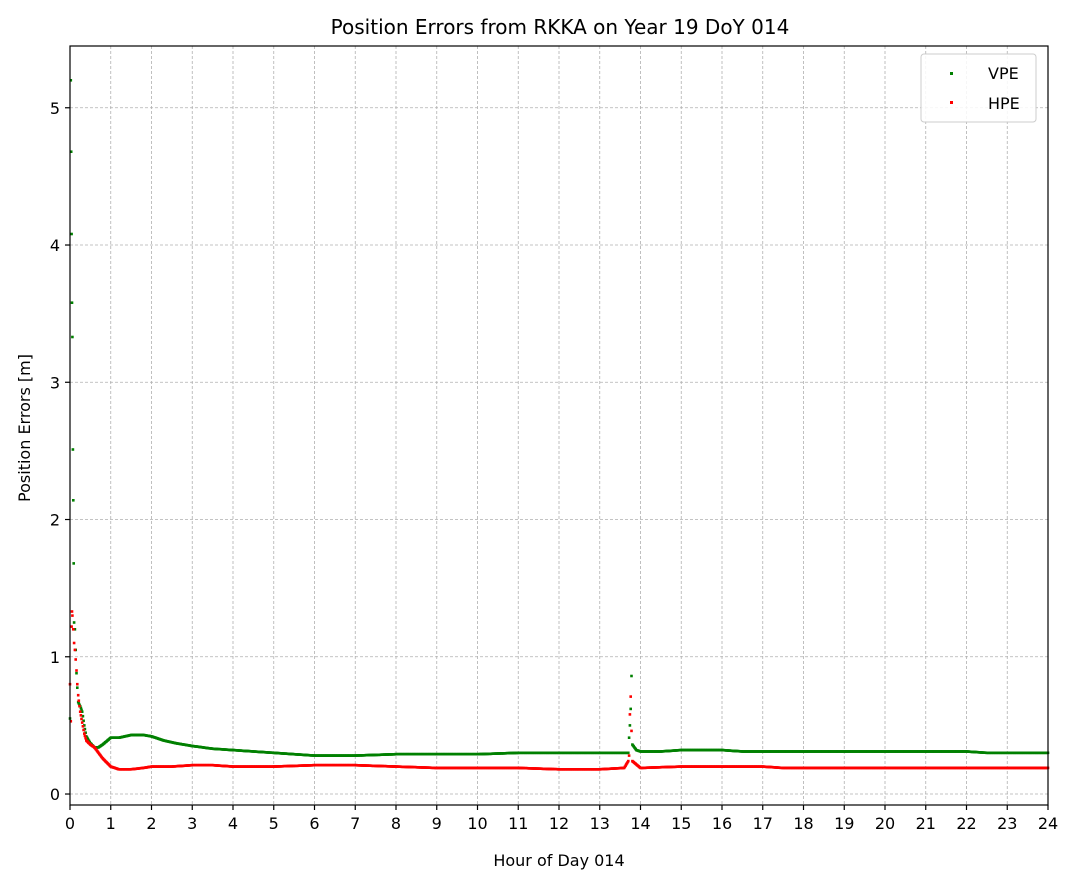  I want to click on x-tick-label: 22, so click(966, 823).